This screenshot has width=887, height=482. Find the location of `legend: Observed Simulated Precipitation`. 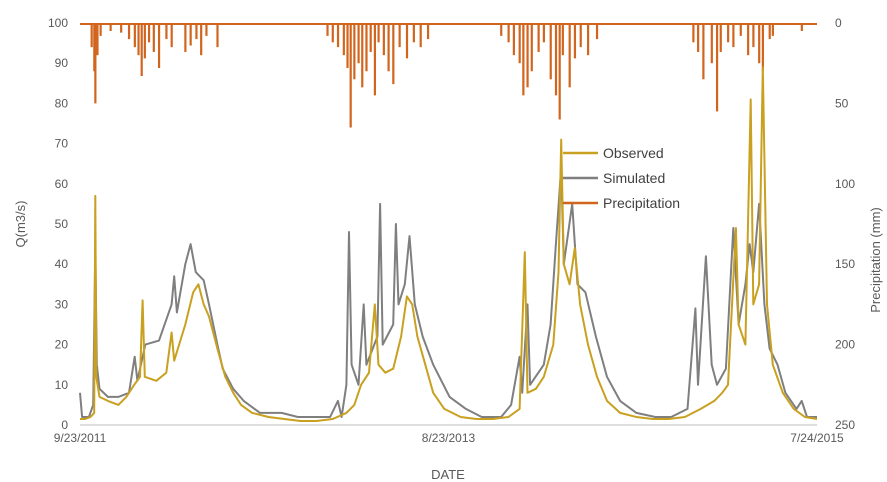

legend: Observed Simulated Precipitation is located at coordinates (621, 178).